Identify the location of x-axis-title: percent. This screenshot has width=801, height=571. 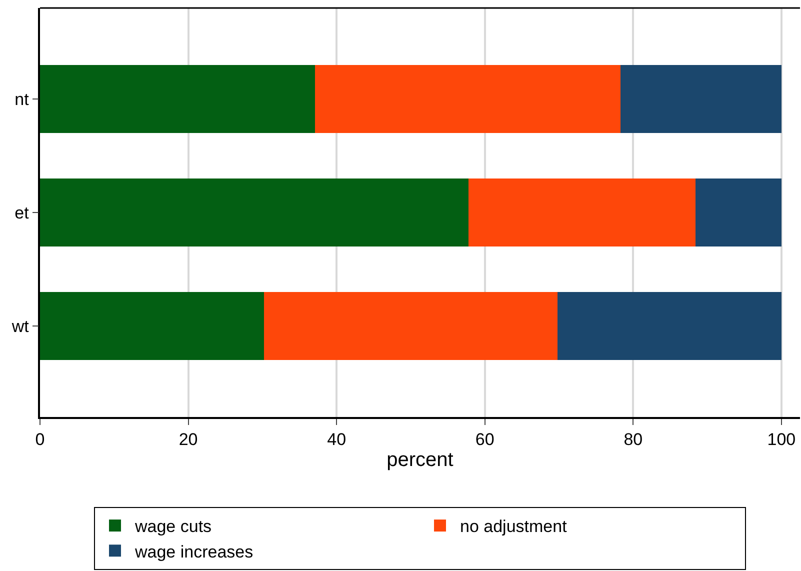
(420, 460).